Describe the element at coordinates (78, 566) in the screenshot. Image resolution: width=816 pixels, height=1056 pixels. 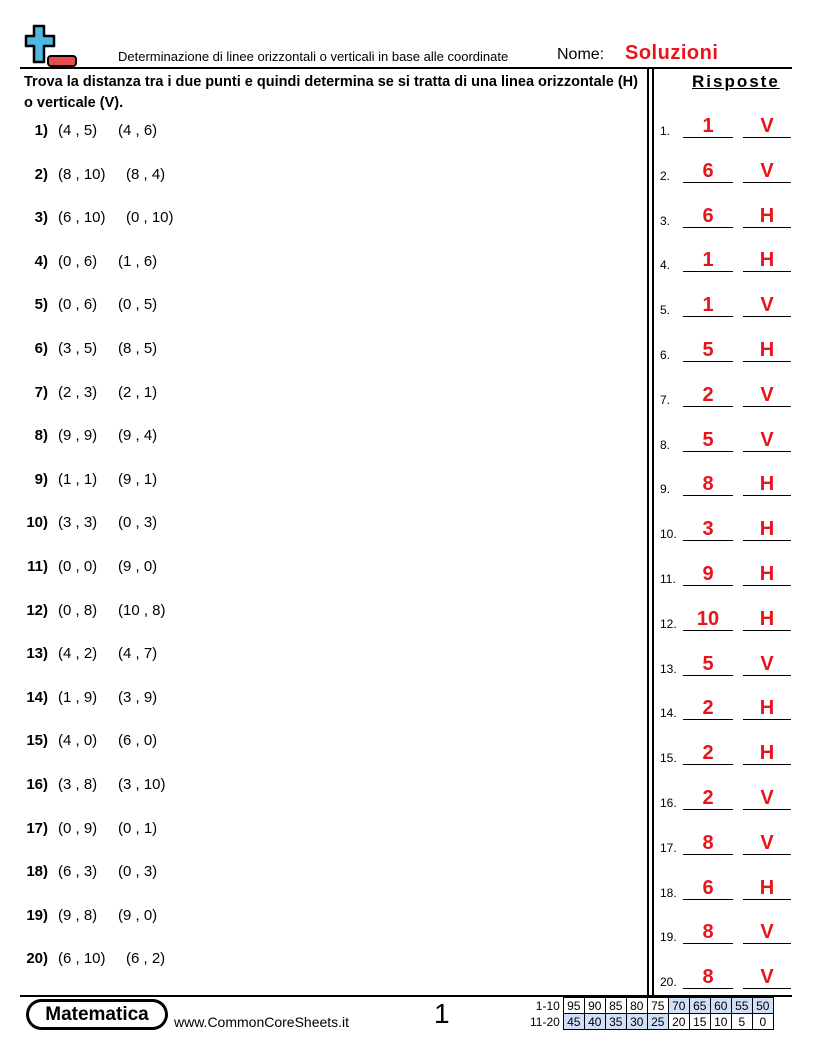
I see `point-a: (0 , 0)` at that location.